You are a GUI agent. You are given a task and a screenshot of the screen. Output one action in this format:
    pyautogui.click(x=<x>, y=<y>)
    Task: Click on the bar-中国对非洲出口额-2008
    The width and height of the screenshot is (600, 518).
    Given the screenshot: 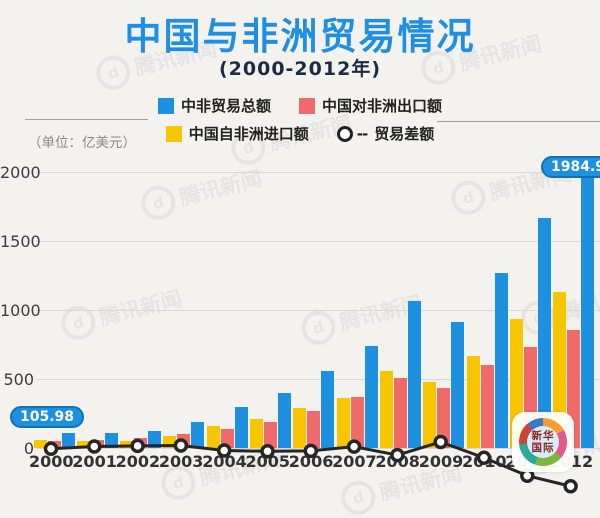 What is the action you would take?
    pyautogui.click(x=400, y=412)
    